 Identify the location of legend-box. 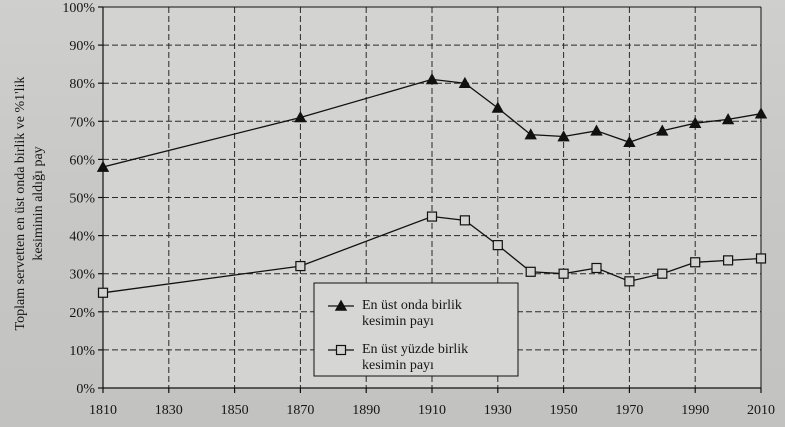
(416, 329).